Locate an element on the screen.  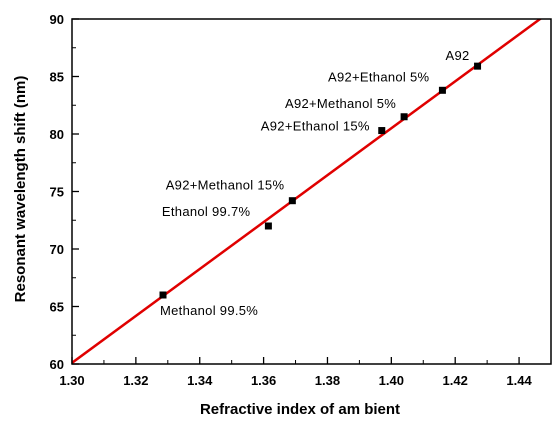
y-tick-label: 90 is located at coordinates (57, 19).